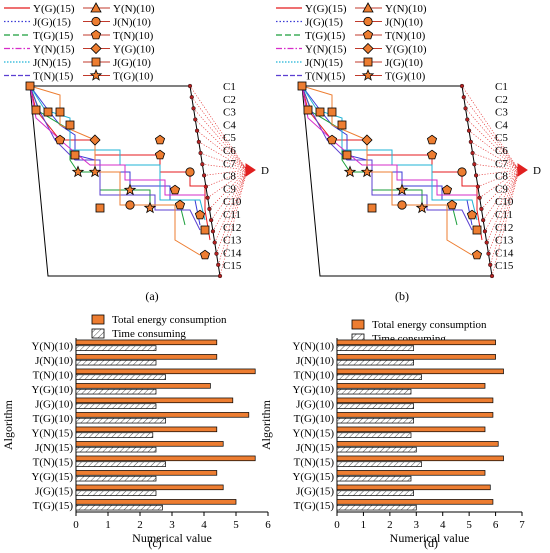  I want to click on category-label: Y(G)(10), so click(52, 390).